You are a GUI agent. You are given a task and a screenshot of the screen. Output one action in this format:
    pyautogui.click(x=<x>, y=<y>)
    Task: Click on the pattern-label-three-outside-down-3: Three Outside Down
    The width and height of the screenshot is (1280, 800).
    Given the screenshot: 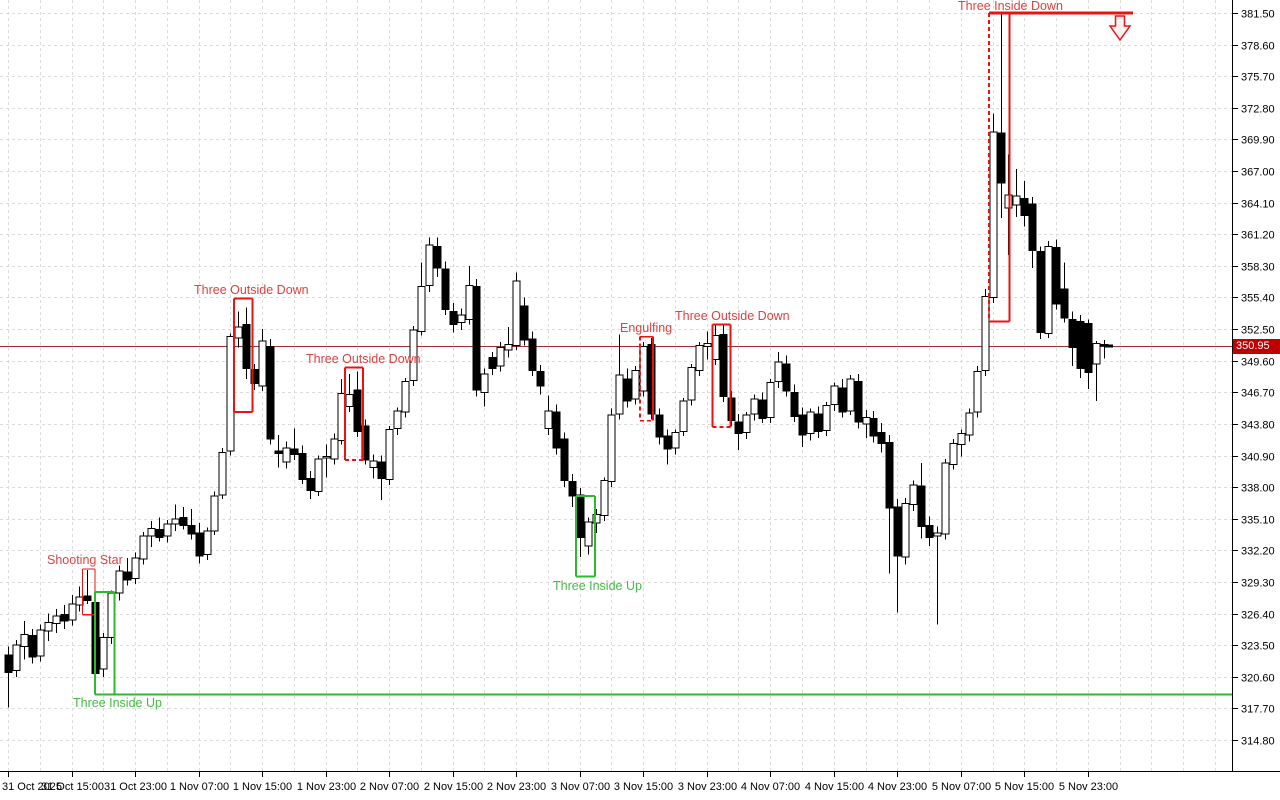 What is the action you would take?
    pyautogui.click(x=732, y=316)
    